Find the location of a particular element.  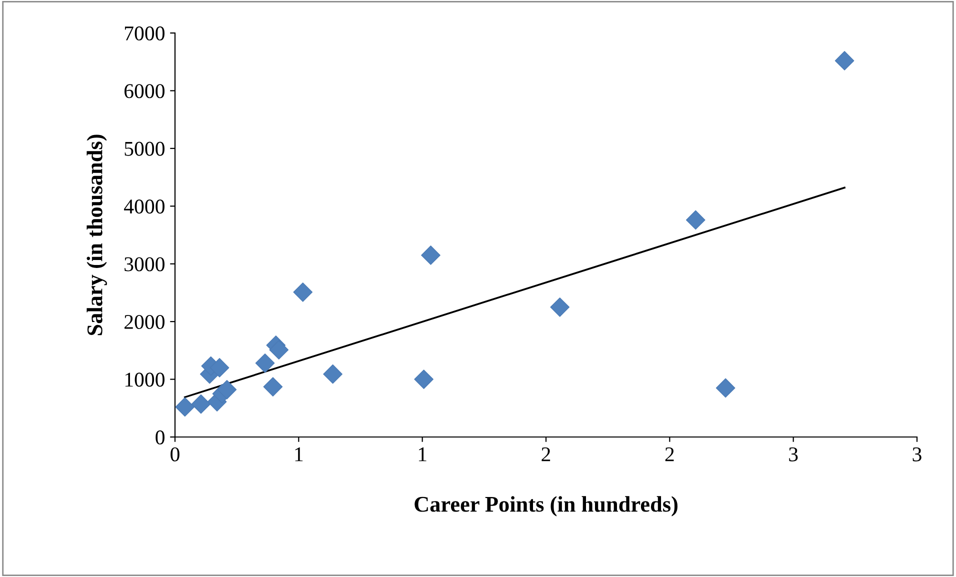

y-tick-label: 1000 is located at coordinates (144, 379).